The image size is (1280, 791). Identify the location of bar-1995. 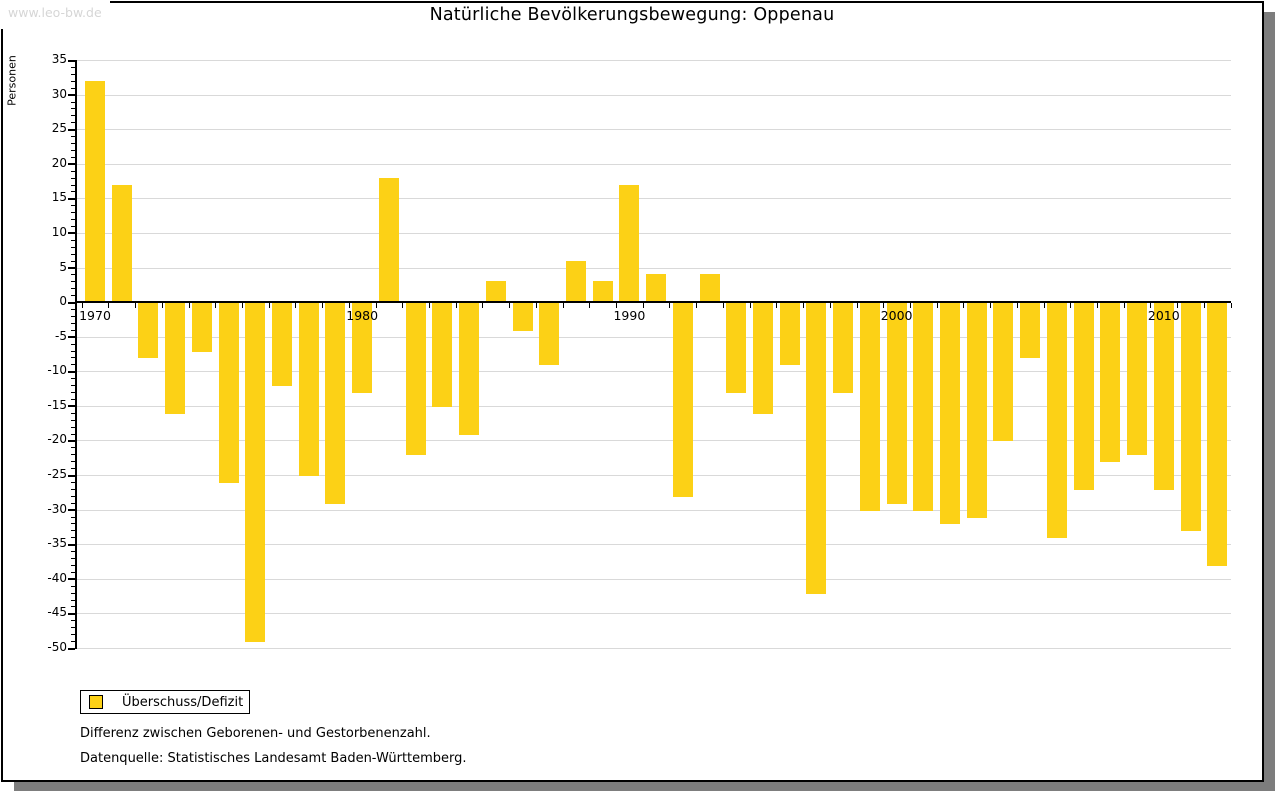
(763, 358).